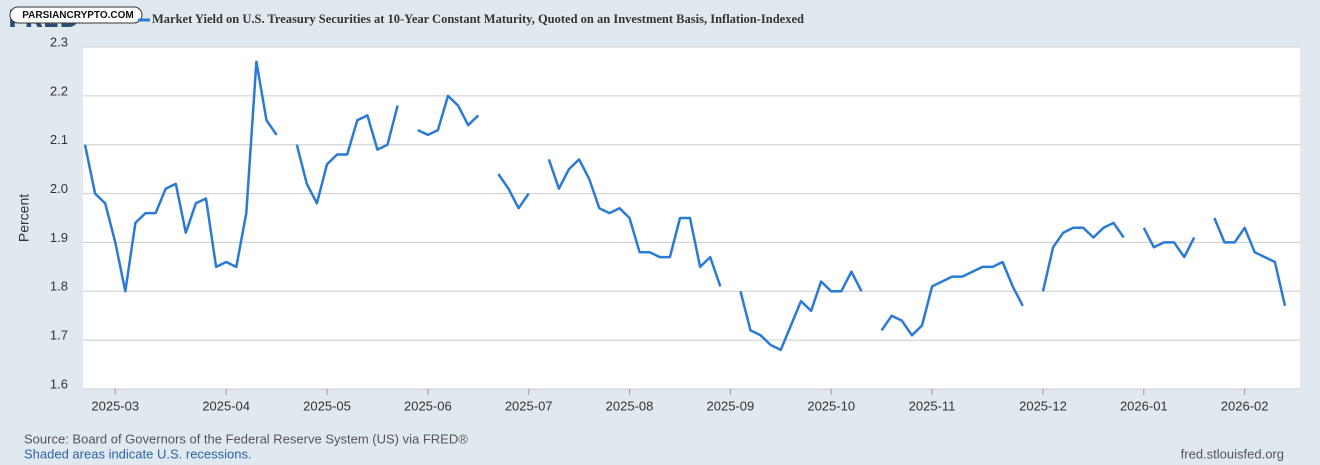  I want to click on y-tick-label: 2.2, so click(59, 90).